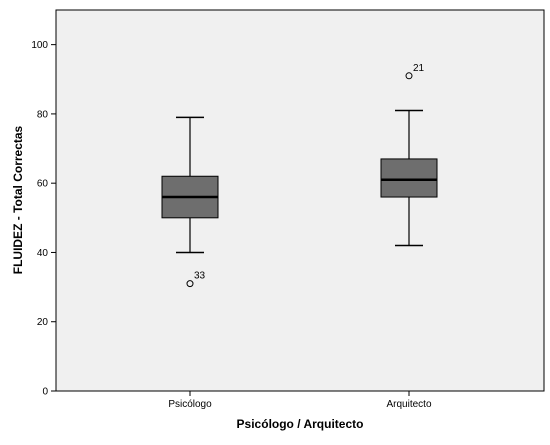 The width and height of the screenshot is (550, 445). What do you see at coordinates (43, 253) in the screenshot?
I see `y-tick-label: 40` at bounding box center [43, 253].